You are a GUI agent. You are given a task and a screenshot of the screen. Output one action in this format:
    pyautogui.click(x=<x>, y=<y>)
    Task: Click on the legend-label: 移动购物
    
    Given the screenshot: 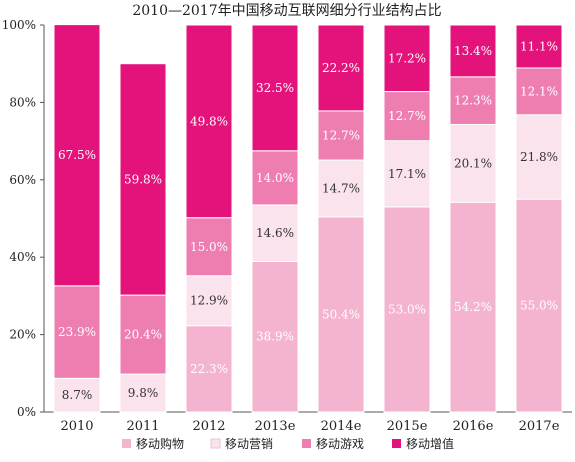 What is the action you would take?
    pyautogui.click(x=160, y=443)
    